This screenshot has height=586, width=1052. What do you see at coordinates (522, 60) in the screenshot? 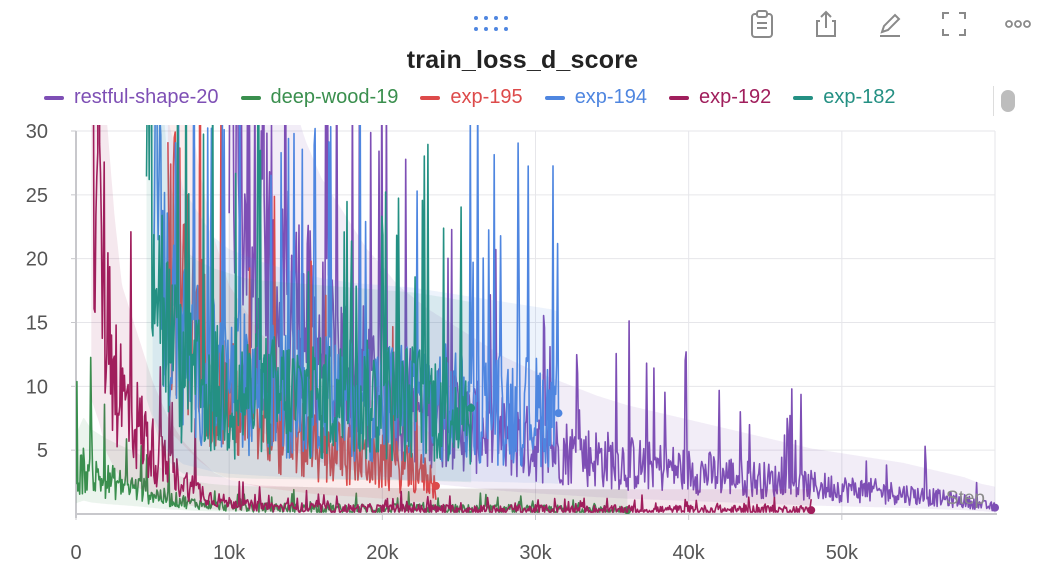
I see `chart-title: train_loss_d_score` at bounding box center [522, 60].